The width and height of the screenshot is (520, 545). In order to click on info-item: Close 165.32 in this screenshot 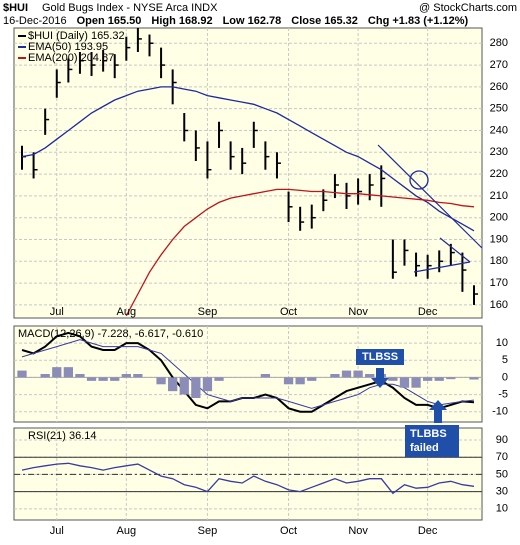, I will do `click(324, 21)`.